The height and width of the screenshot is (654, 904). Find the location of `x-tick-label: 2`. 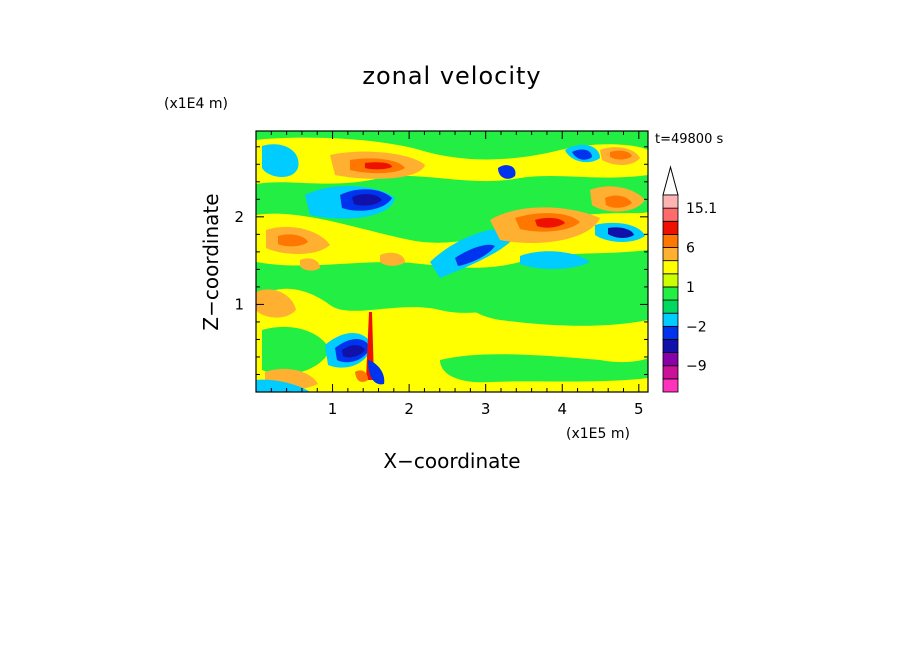

x-tick-label: 2 is located at coordinates (409, 409).